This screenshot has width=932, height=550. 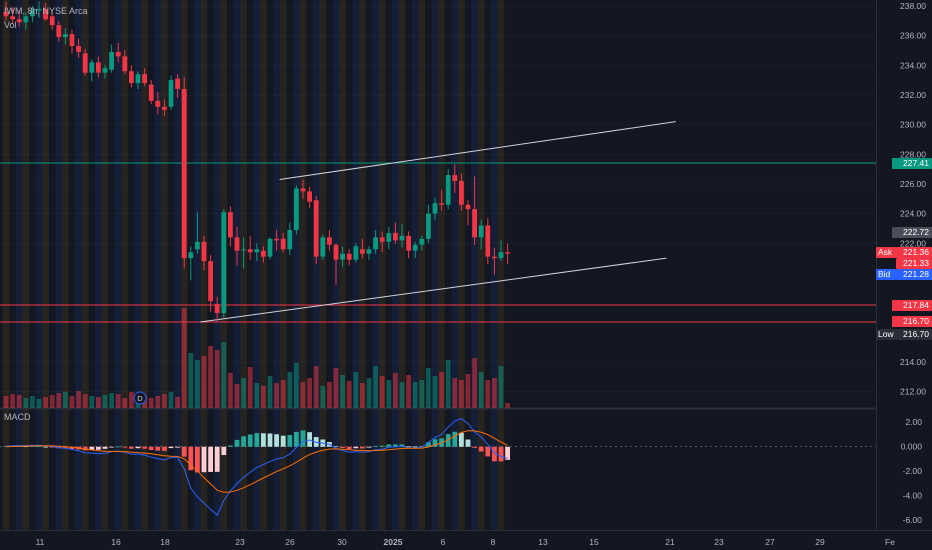 I want to click on price-tick-label: 230.00, so click(x=913, y=125).